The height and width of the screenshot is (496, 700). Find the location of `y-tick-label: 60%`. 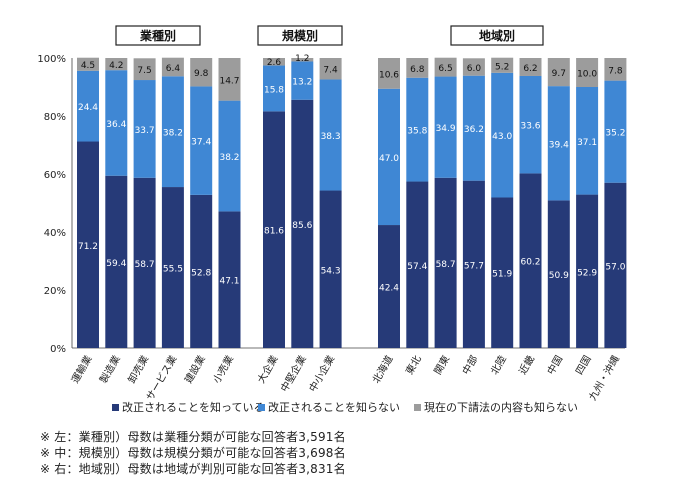

y-tick-label: 60% is located at coordinates (55, 175).